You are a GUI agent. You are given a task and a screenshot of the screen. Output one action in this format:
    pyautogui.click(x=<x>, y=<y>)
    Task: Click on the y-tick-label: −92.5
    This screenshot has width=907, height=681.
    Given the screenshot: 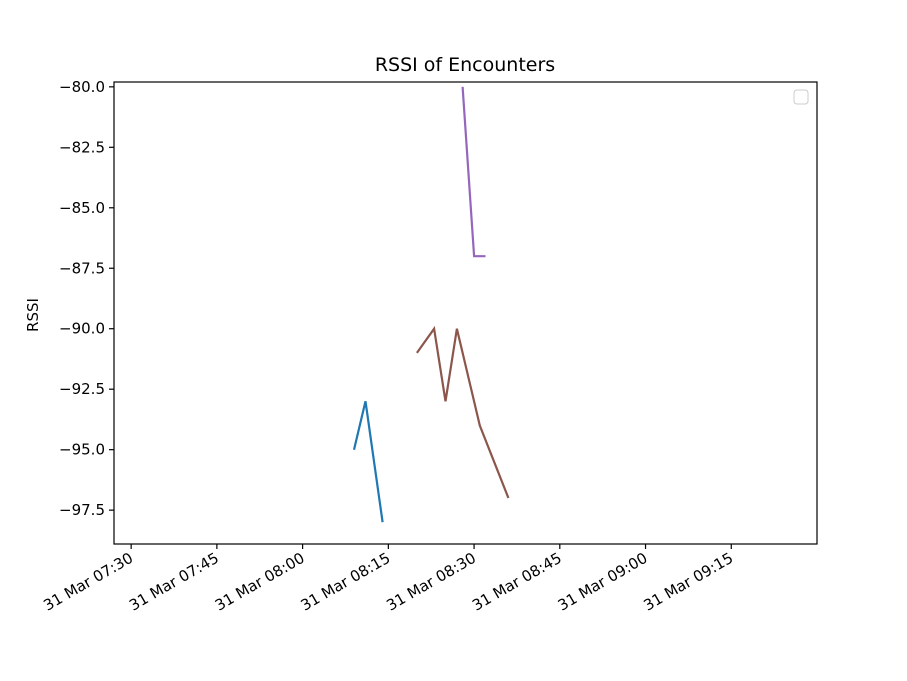 What is the action you would take?
    pyautogui.click(x=82, y=389)
    